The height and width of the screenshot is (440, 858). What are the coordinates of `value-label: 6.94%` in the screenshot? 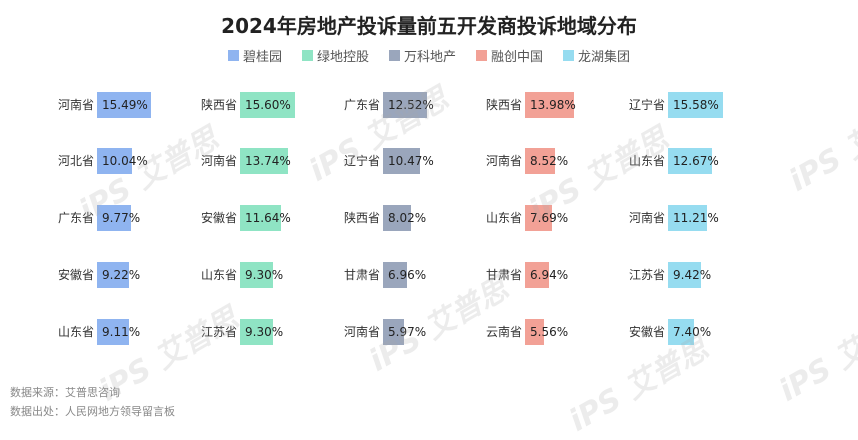 It's located at (549, 275).